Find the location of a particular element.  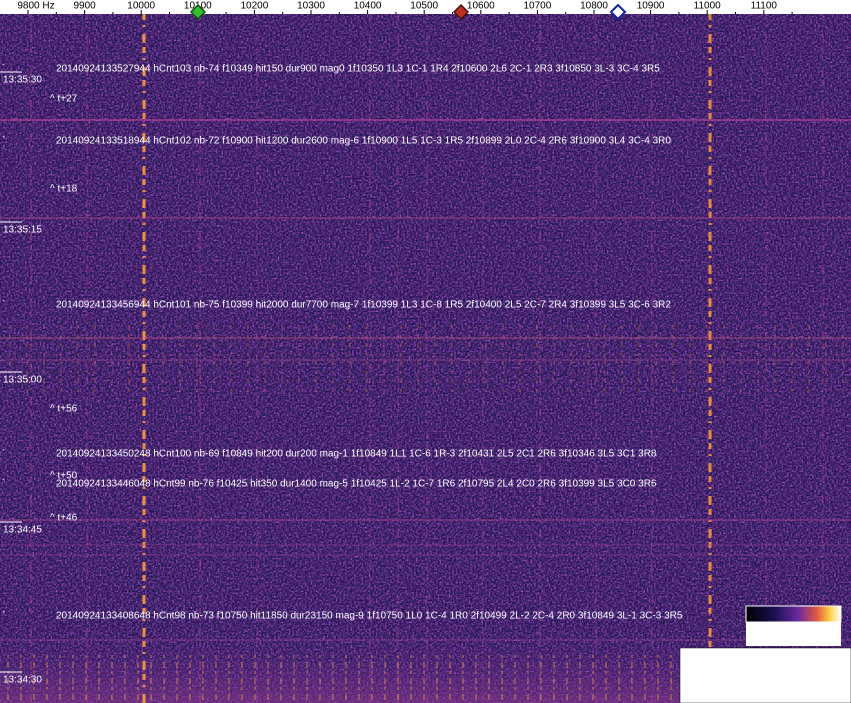

marker-blue is located at coordinates (618, 12).